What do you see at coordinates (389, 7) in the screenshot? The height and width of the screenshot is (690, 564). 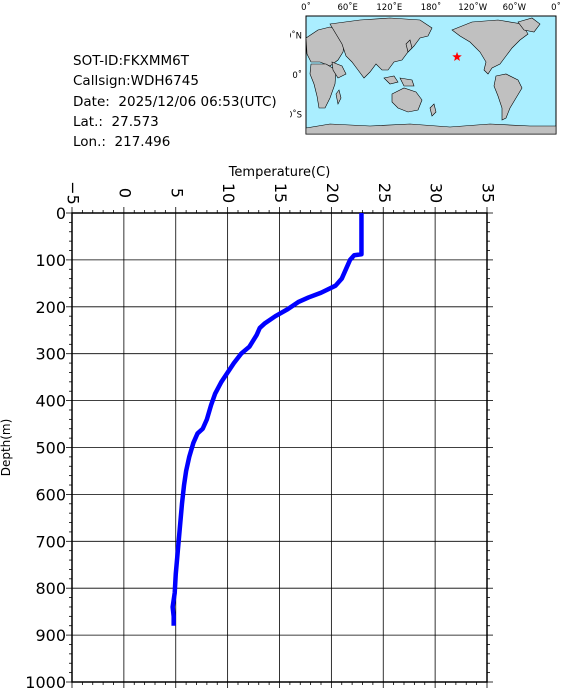 I see `map-longitude-label: 120˚E` at bounding box center [389, 7].